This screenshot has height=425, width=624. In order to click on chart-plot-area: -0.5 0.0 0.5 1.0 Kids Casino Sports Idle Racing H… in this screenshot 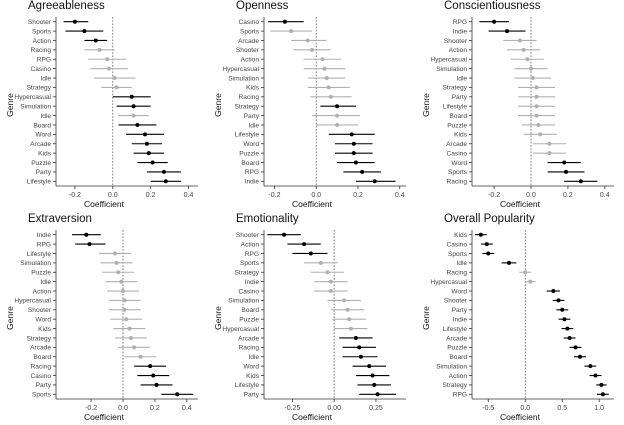, I will do `click(522, 321)`.